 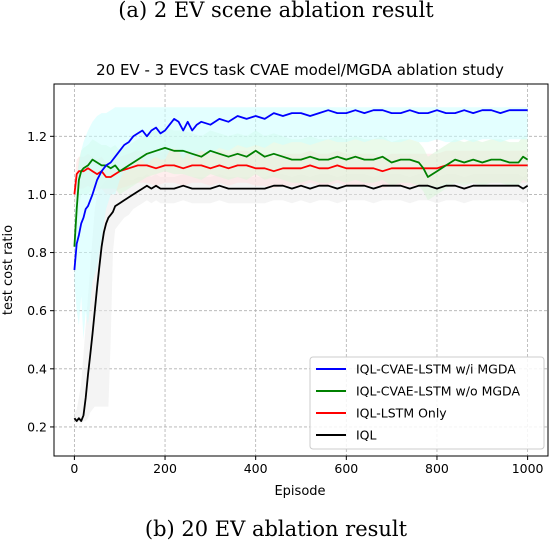 What do you see at coordinates (37, 252) in the screenshot?
I see `y-tick-label: 0.8` at bounding box center [37, 252].